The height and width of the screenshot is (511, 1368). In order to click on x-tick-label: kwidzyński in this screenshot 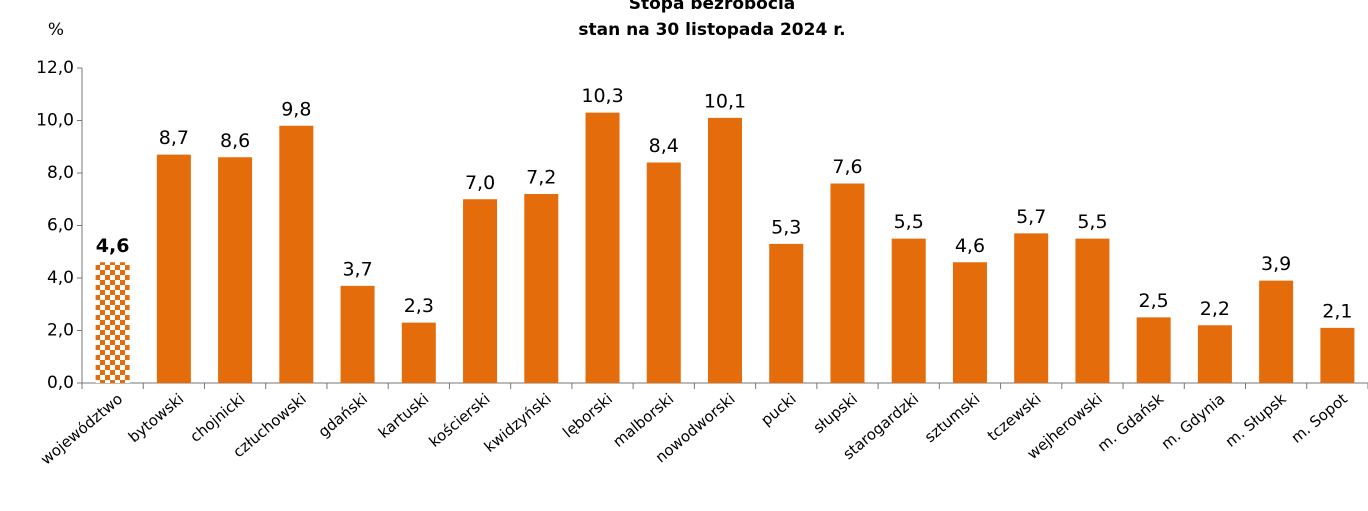, I will do `click(518, 423)`.